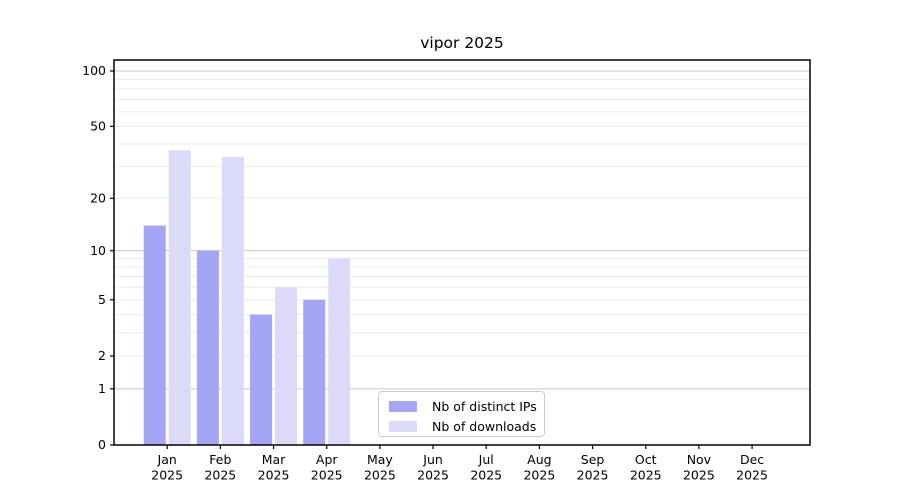  I want to click on legend-label-downloads: Nb of downloads, so click(484, 426).